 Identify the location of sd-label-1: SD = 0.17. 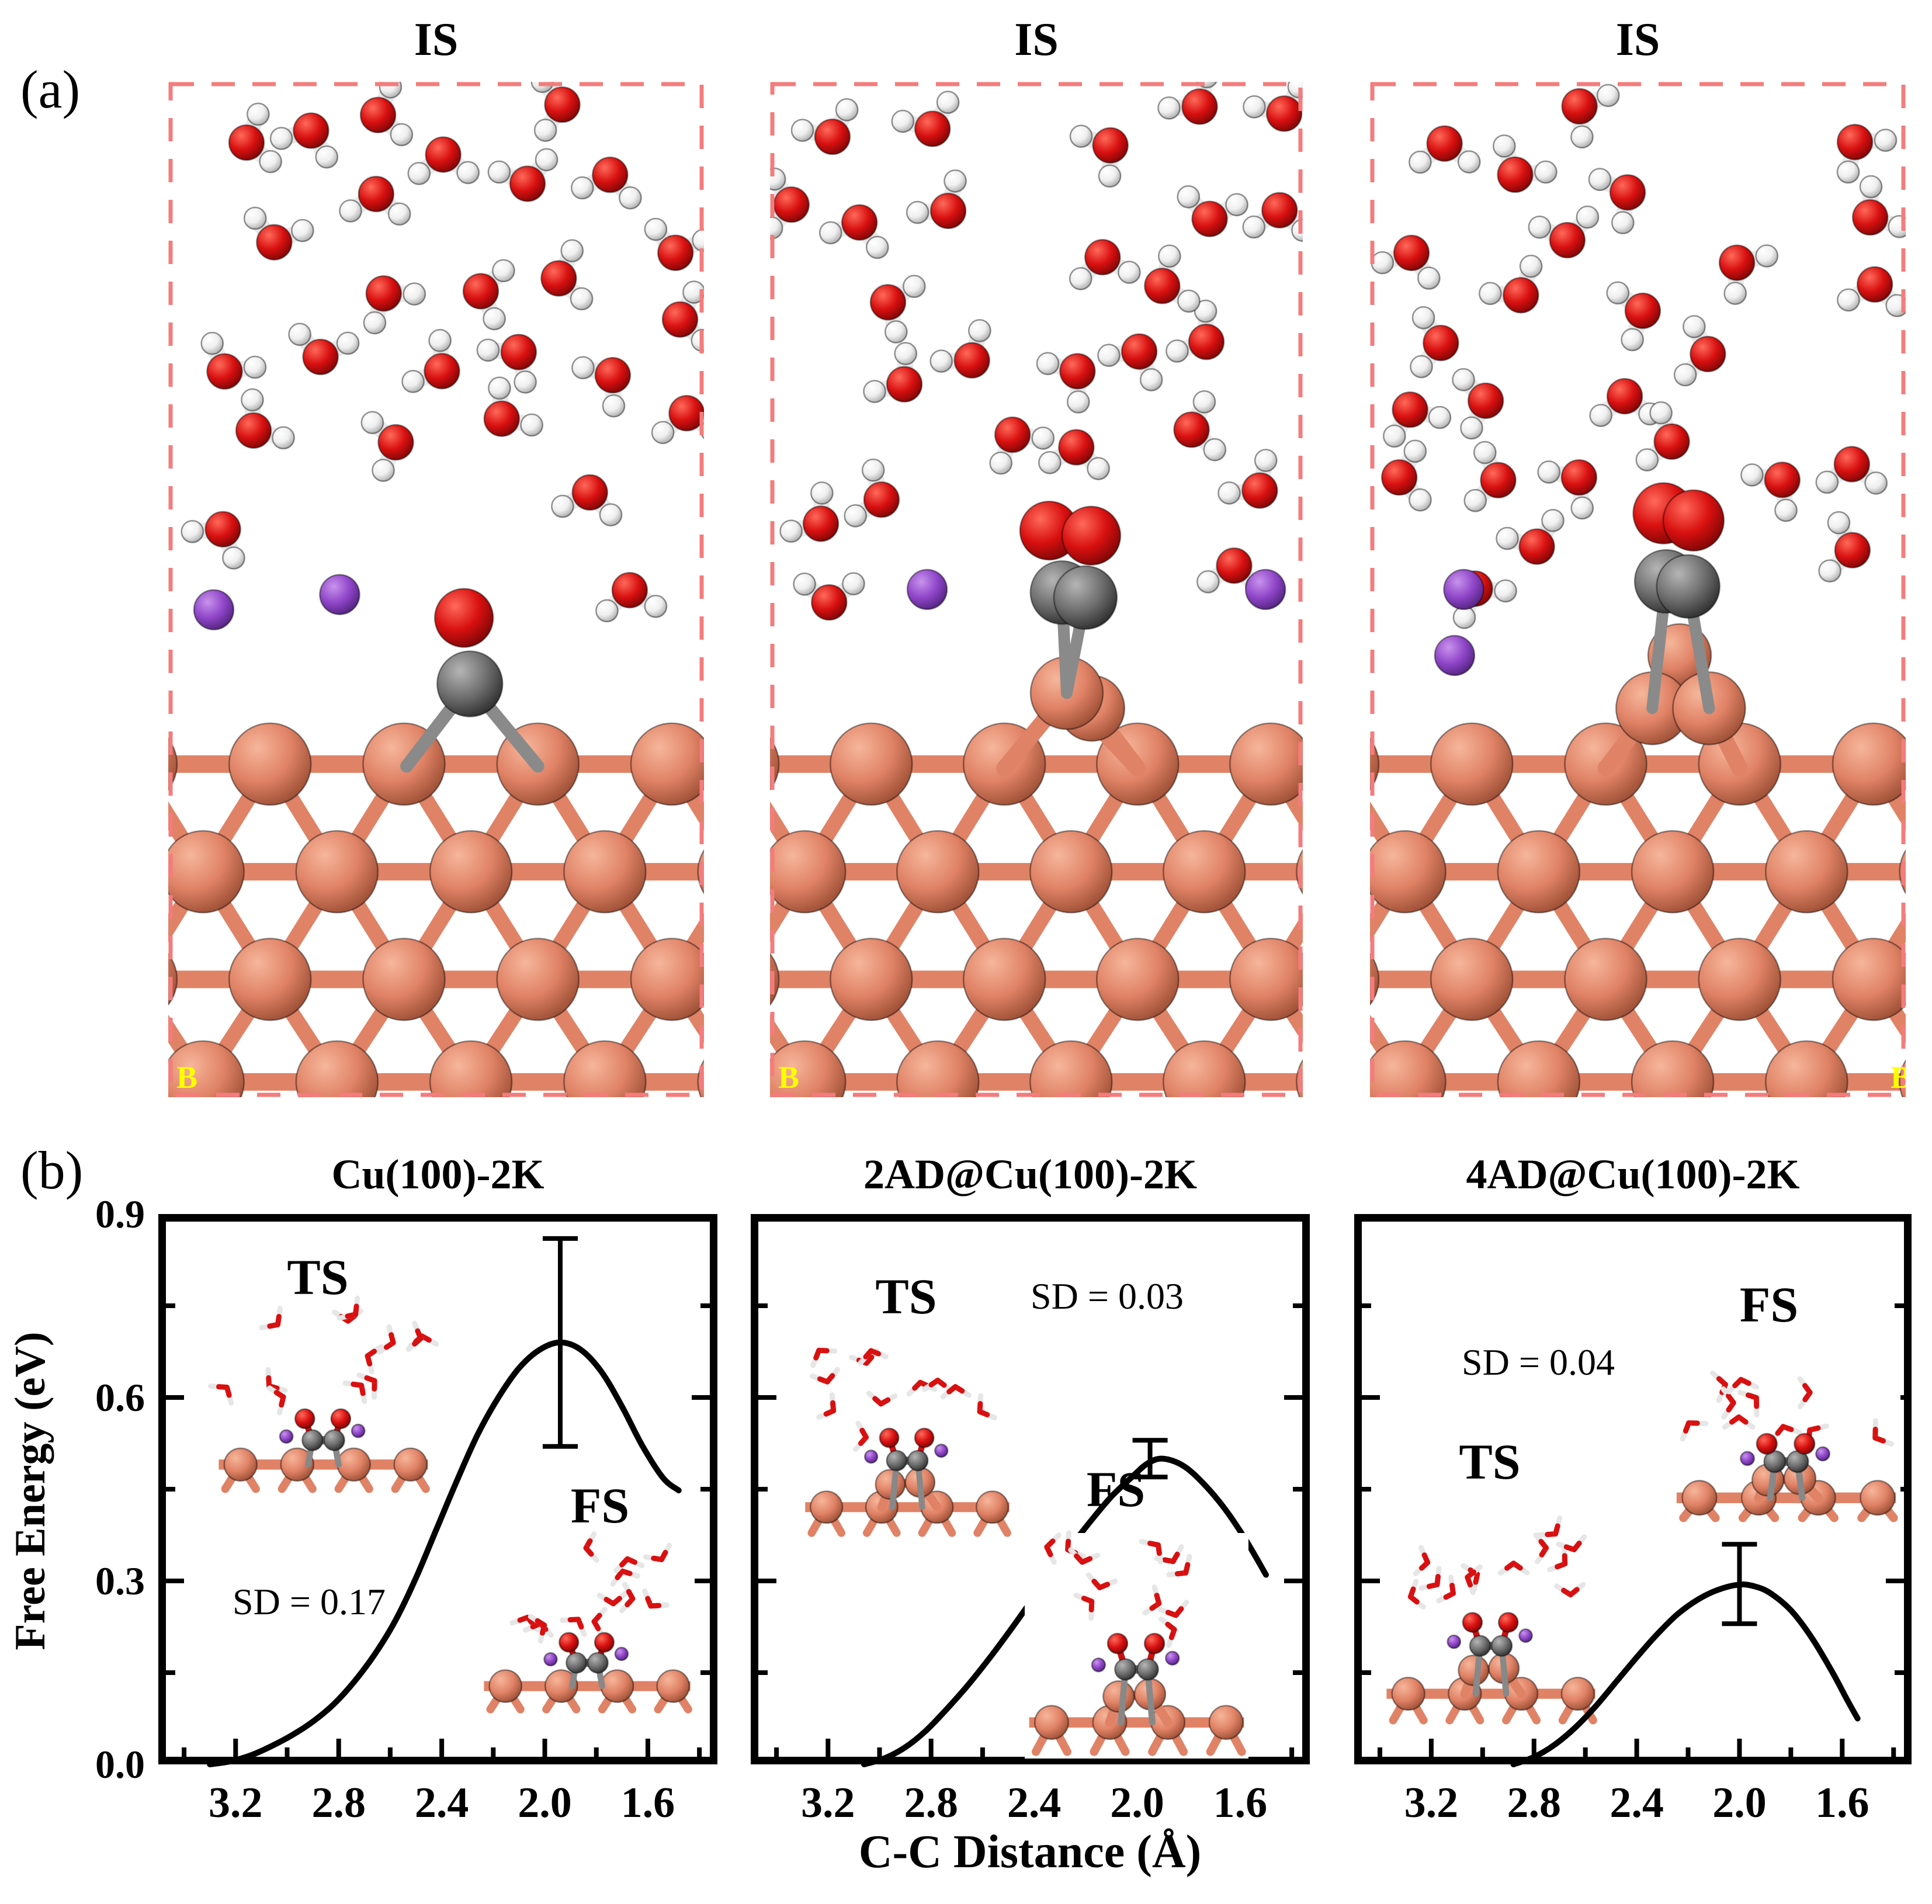
(309, 1601).